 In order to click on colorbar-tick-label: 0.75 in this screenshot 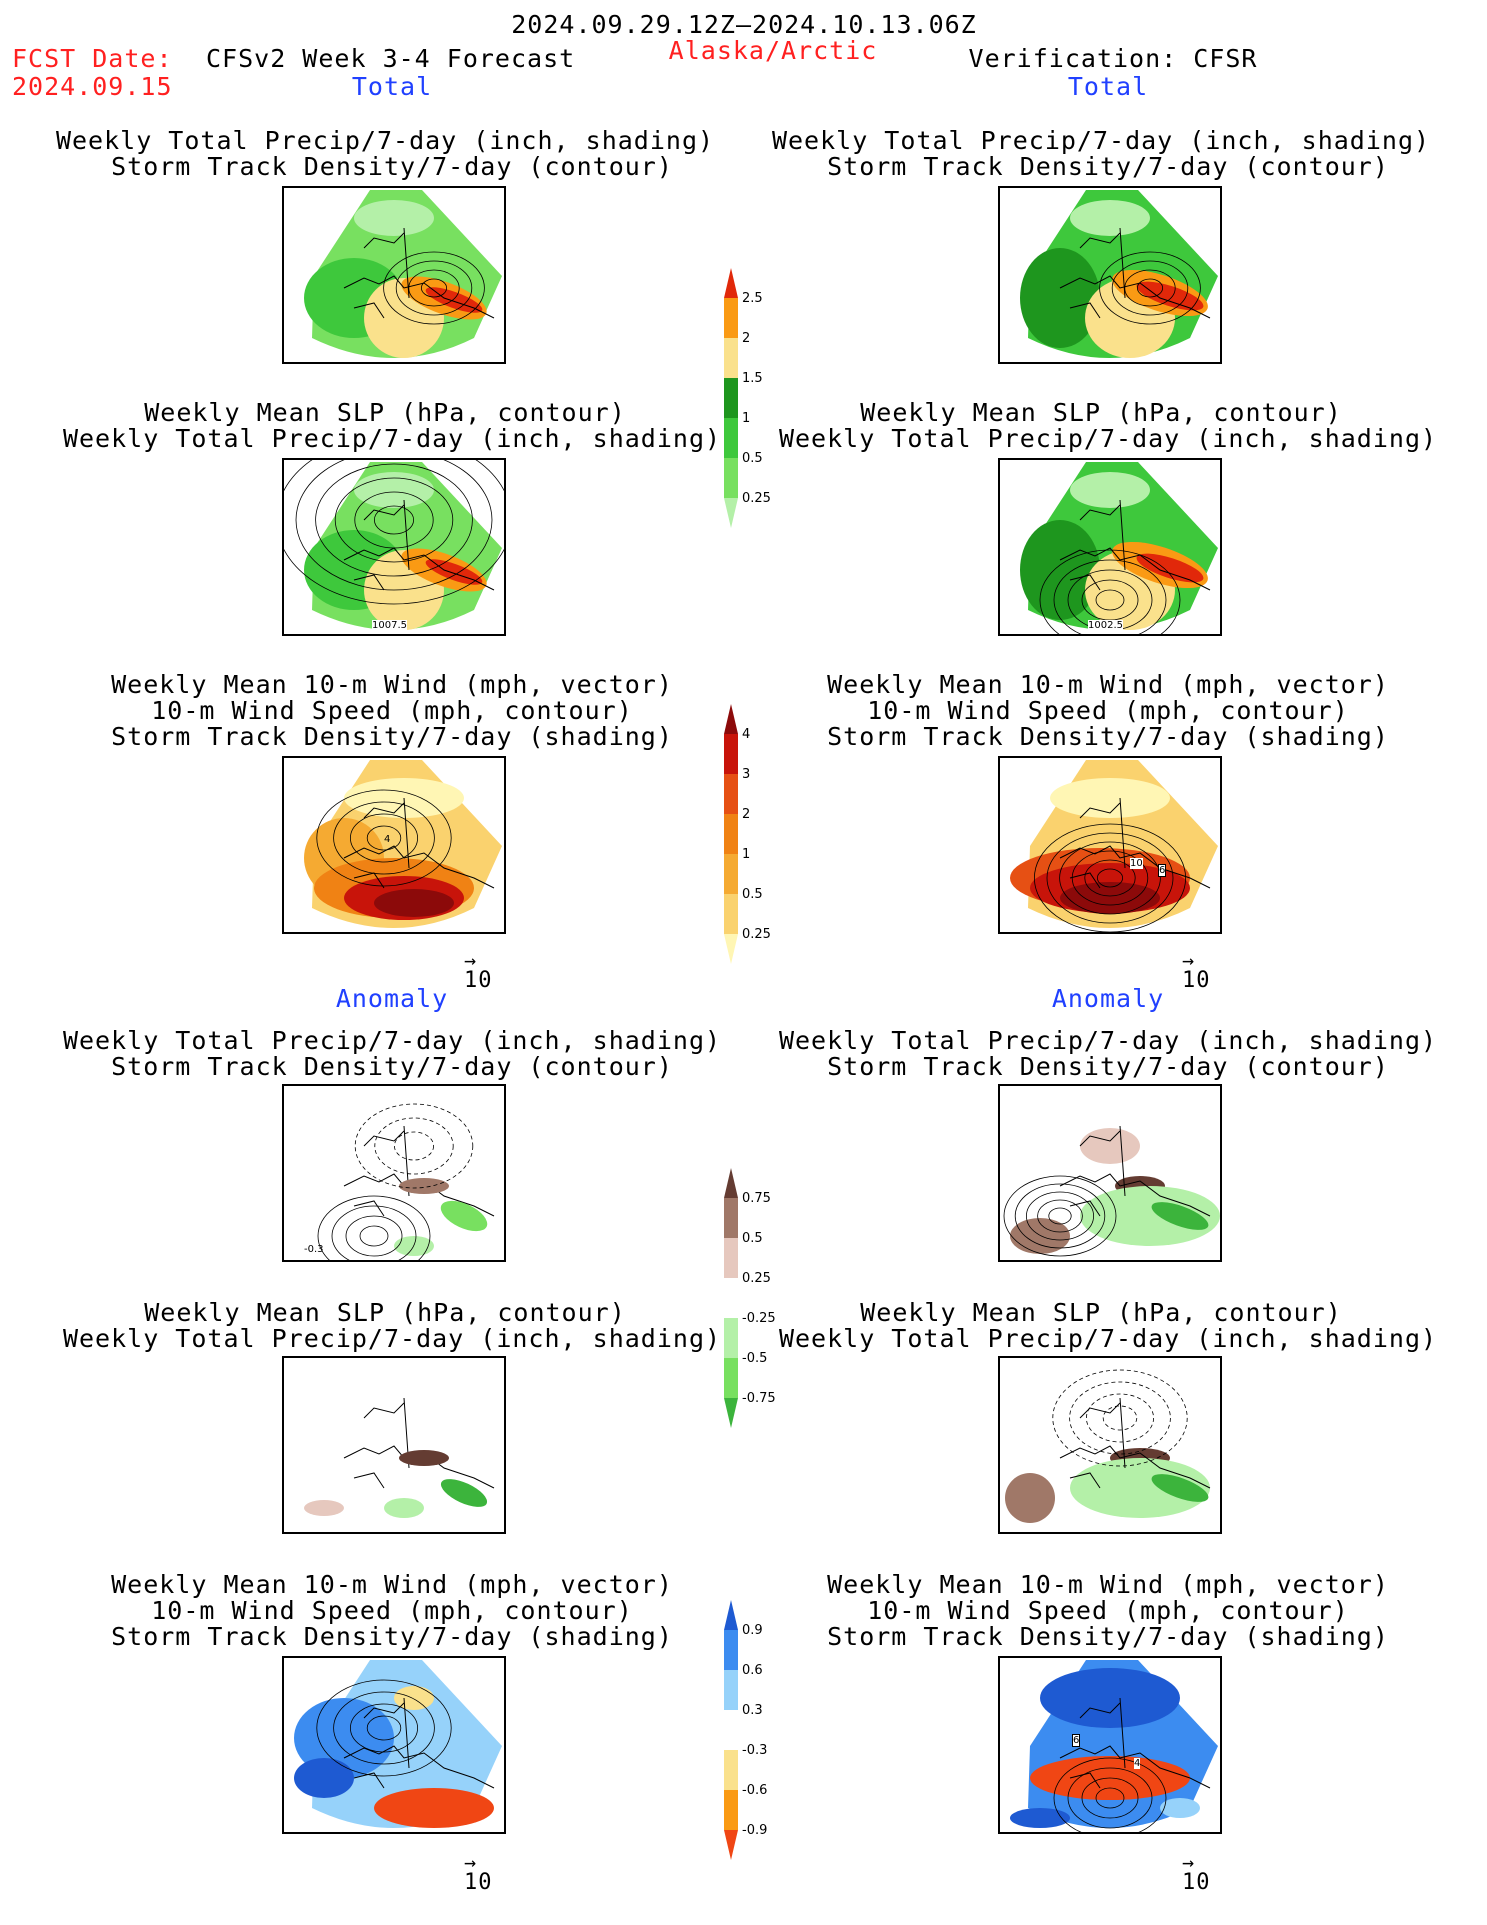, I will do `click(756, 1198)`.